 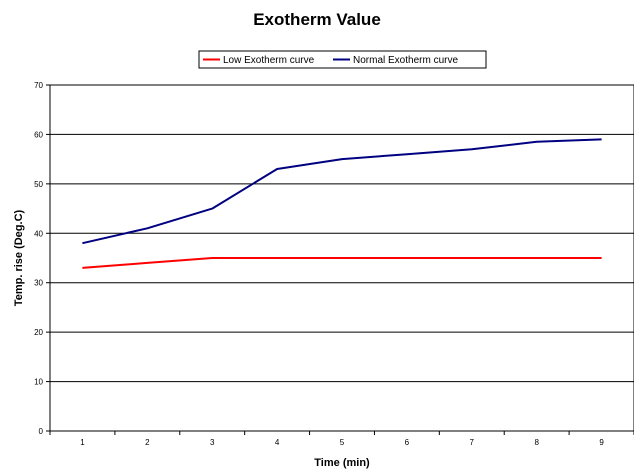 What do you see at coordinates (38, 283) in the screenshot?
I see `y-tick-label-30: 30` at bounding box center [38, 283].